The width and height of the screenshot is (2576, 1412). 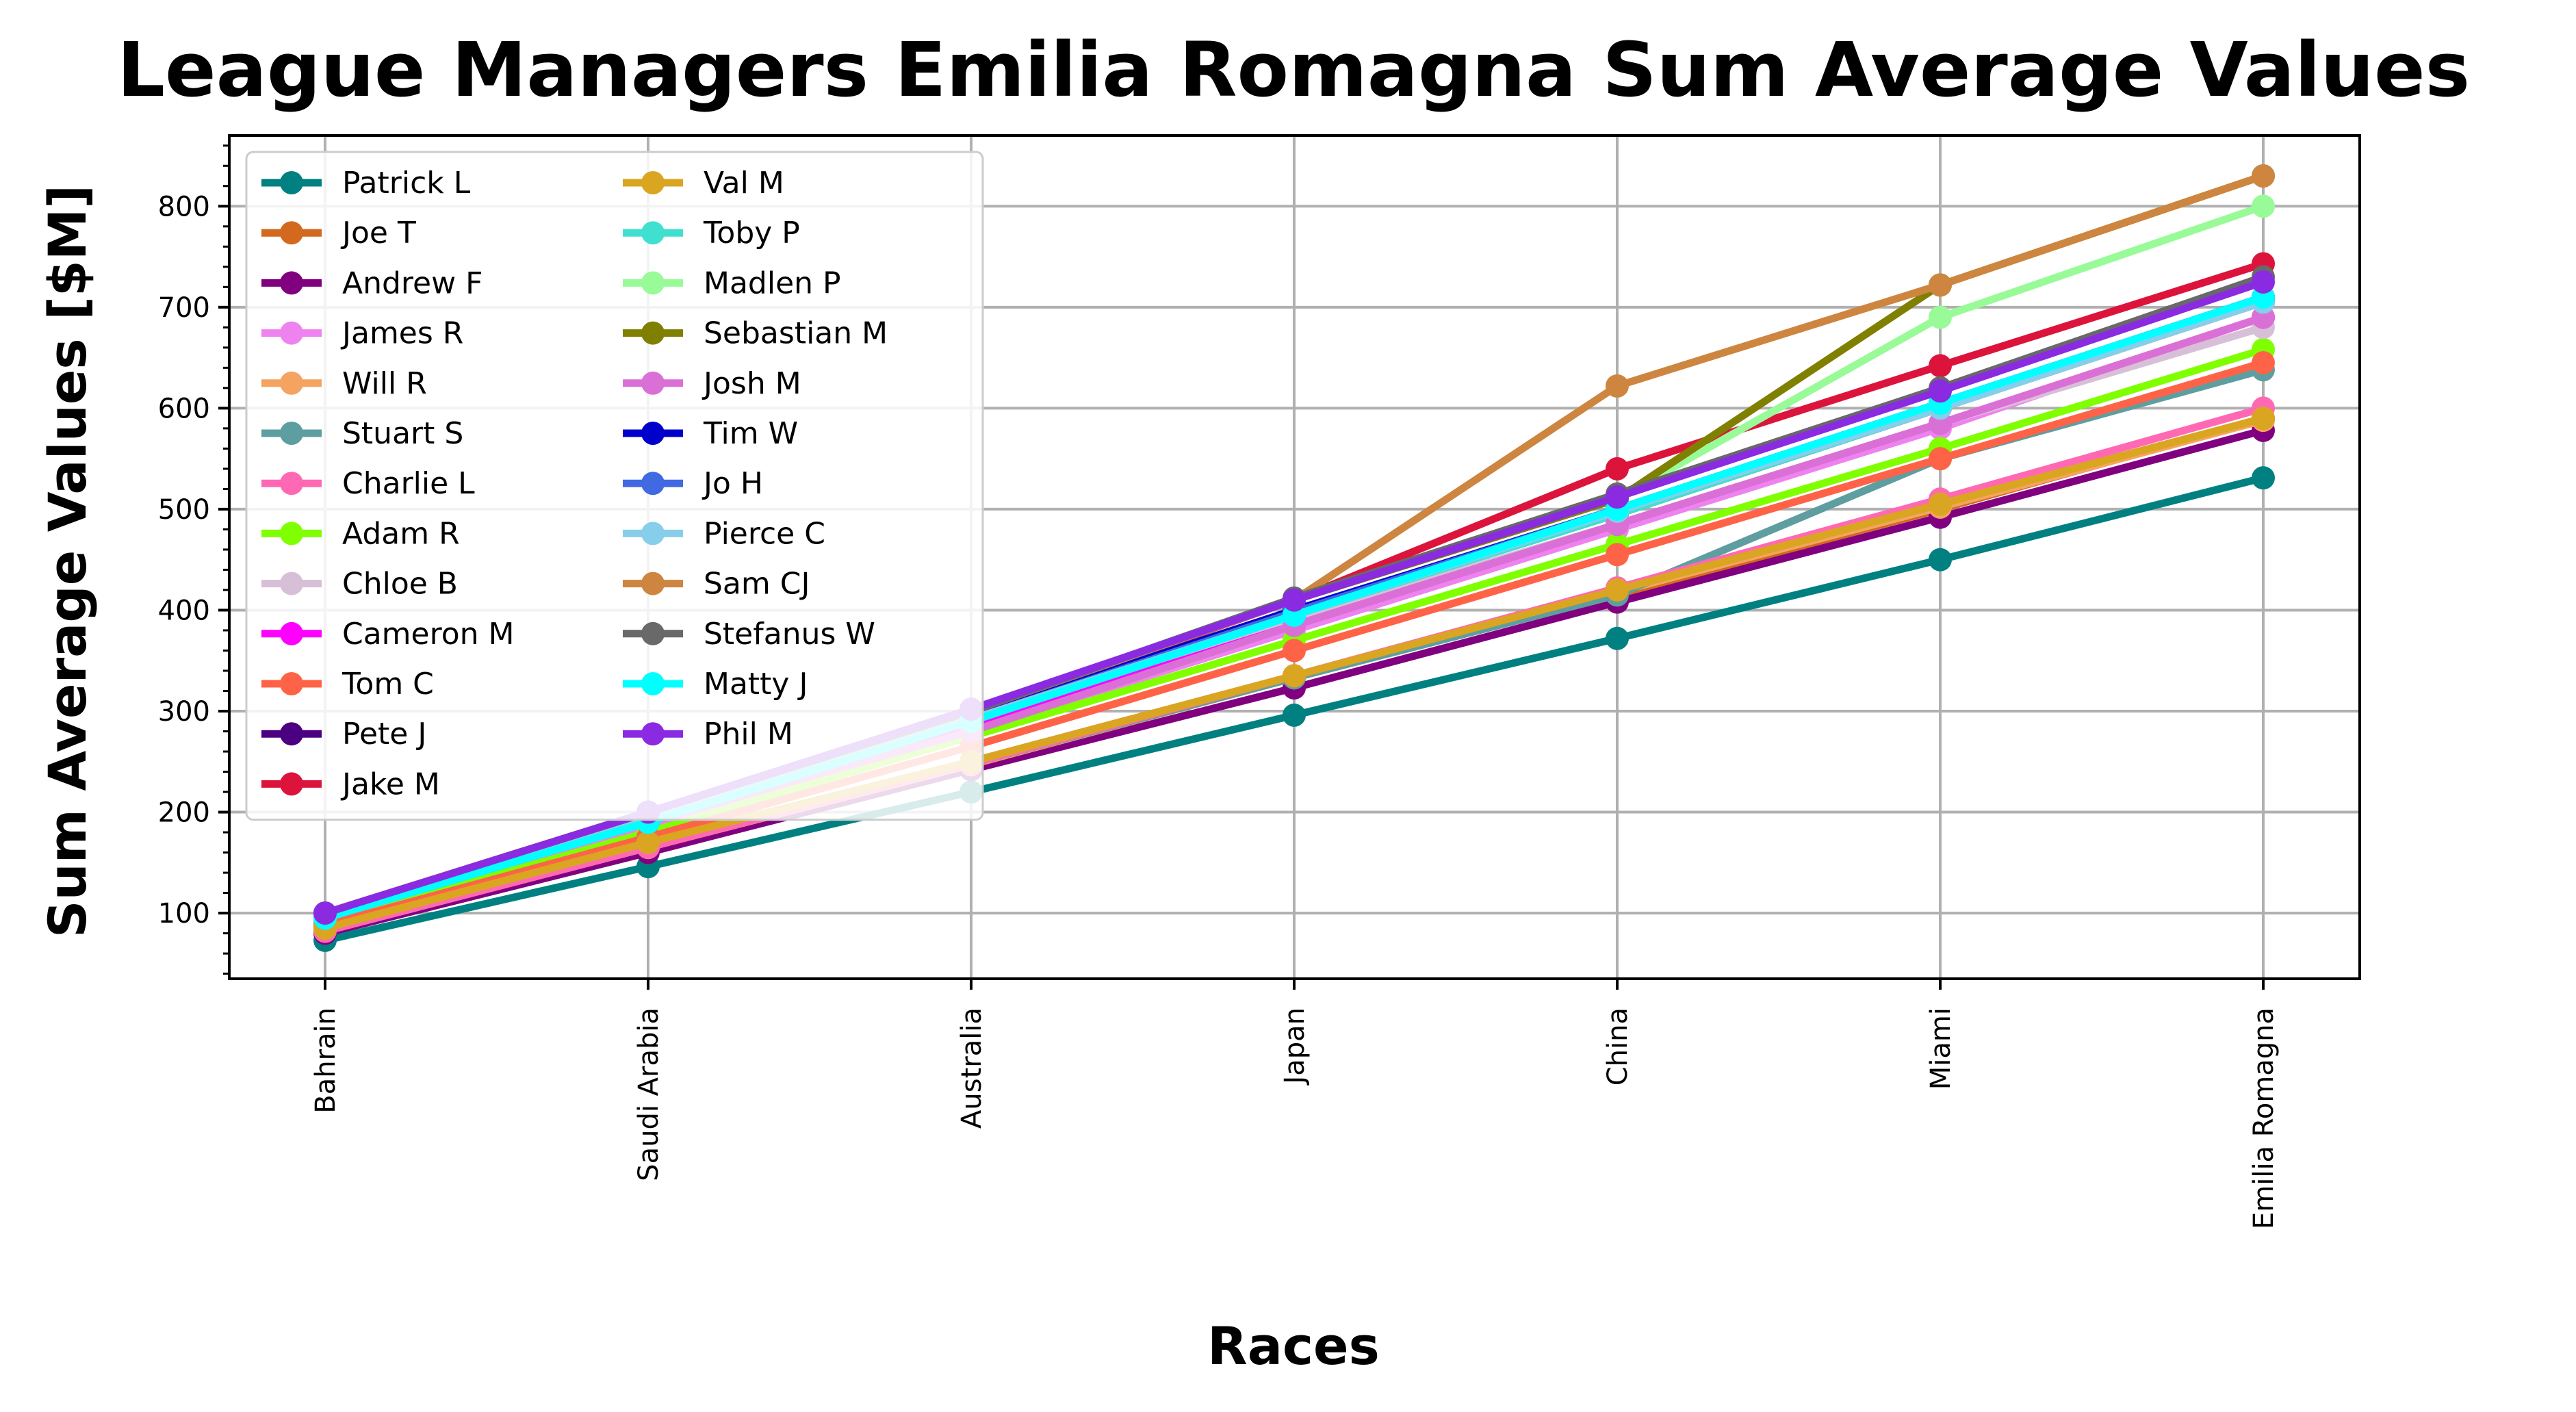 What do you see at coordinates (796, 333) in the screenshot?
I see `legend-label: Sebastian M` at bounding box center [796, 333].